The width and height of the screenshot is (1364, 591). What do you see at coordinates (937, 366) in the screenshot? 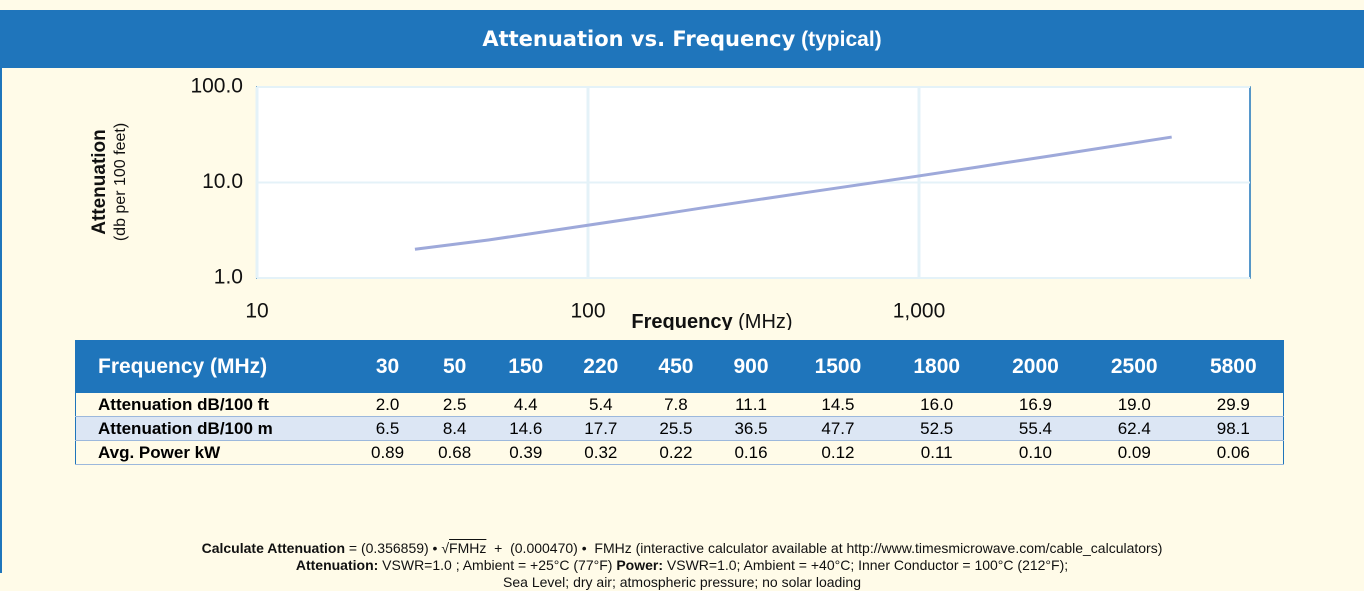
I see `header-cell: 1800` at bounding box center [937, 366].